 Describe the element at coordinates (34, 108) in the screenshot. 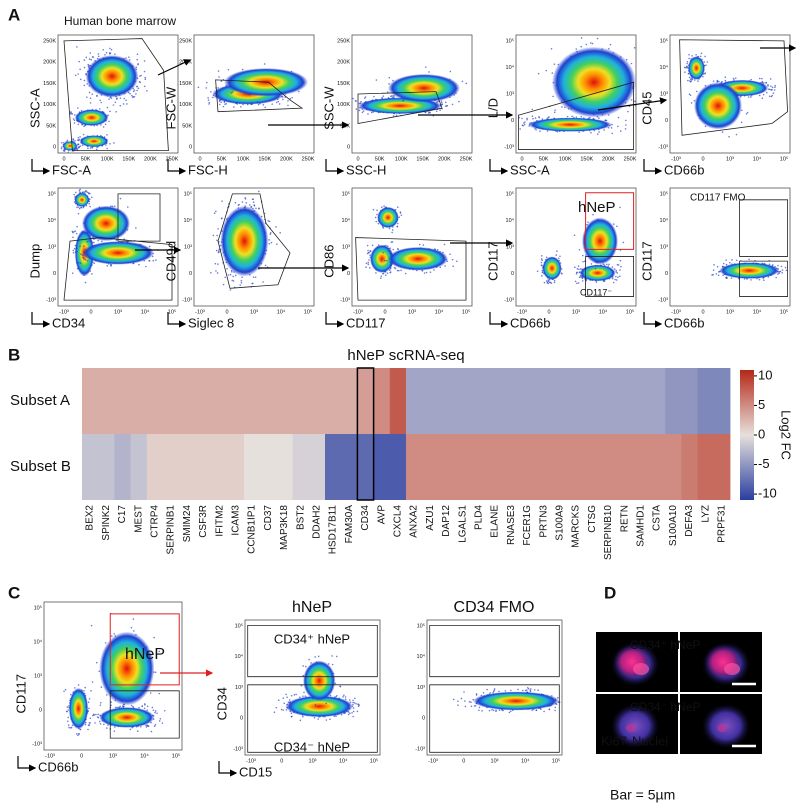

I see `y-axis-label: SSC-A` at that location.